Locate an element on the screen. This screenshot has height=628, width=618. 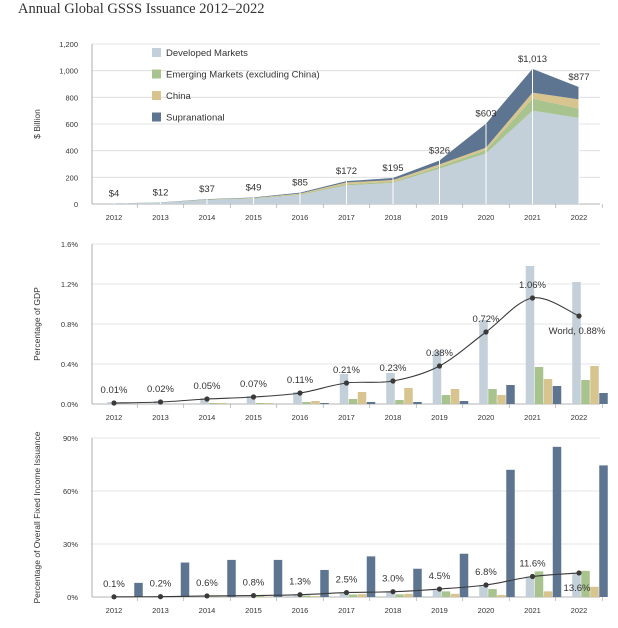
y-axis-title: Percentage of GDP is located at coordinates (37, 324).